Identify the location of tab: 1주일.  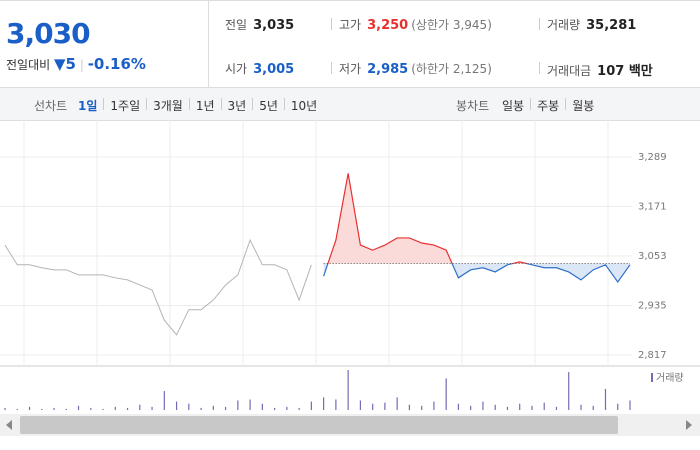
(125, 106).